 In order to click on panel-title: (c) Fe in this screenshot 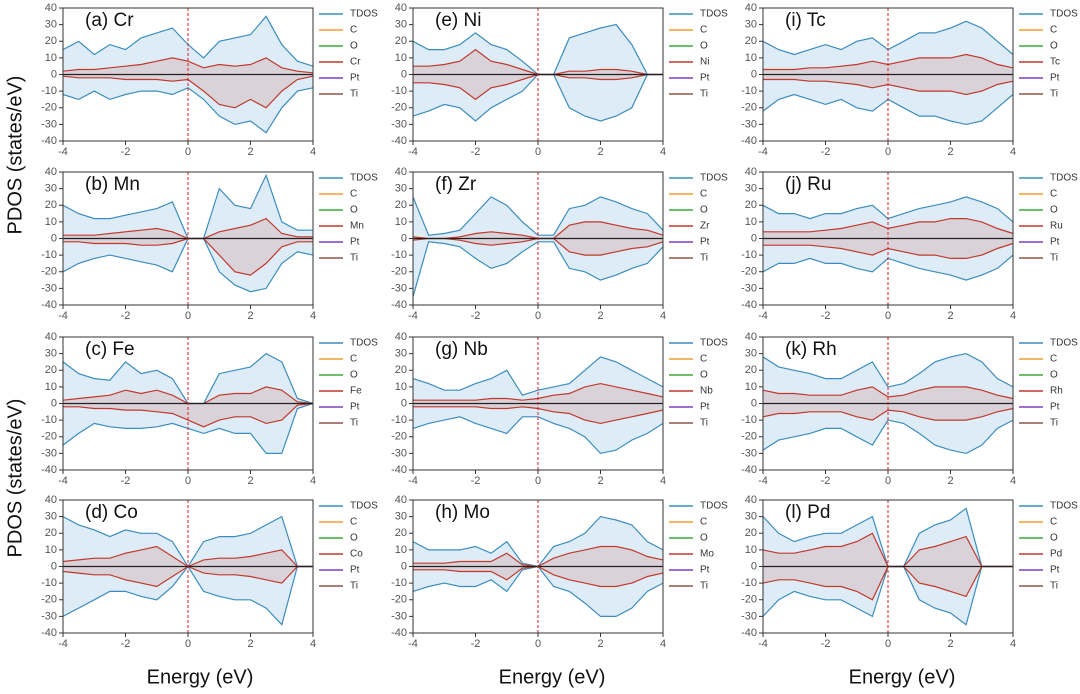, I will do `click(110, 349)`.